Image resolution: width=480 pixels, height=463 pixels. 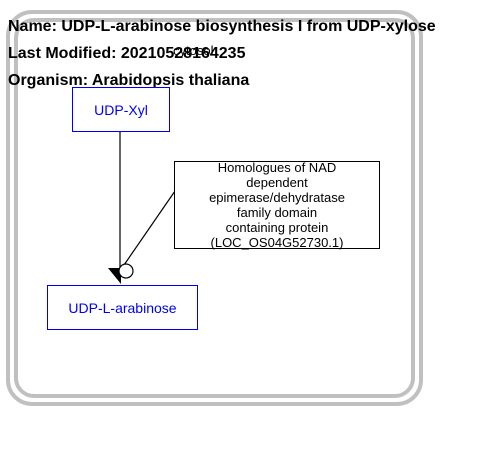 I want to click on metabolite-label: UDP-Xyl, so click(x=121, y=110).